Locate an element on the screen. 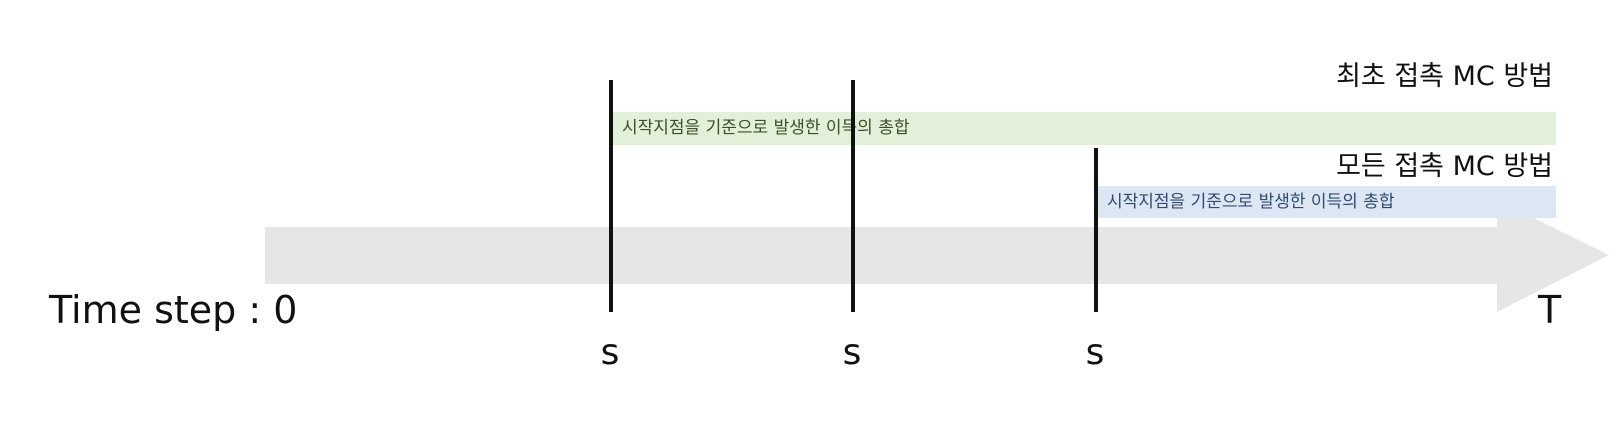 This screenshot has height=426, width=1622. every-visit-return-bar: 시작지점을 기준으로 발생한 이득의 총합 is located at coordinates (1325, 202).